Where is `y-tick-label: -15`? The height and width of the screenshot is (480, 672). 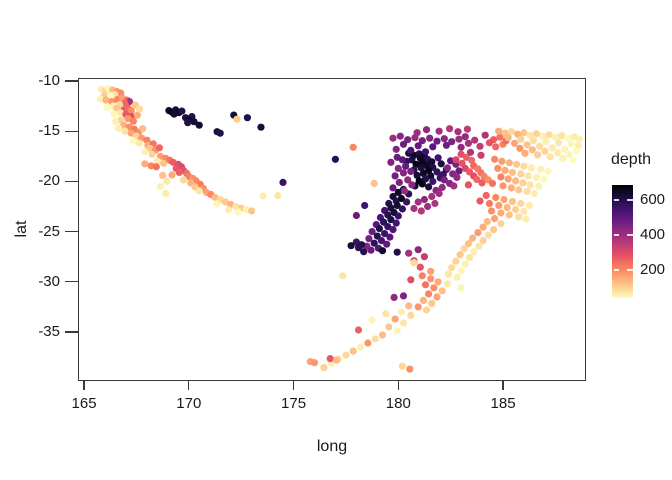
y-tick-label: -15 is located at coordinates (49, 131).